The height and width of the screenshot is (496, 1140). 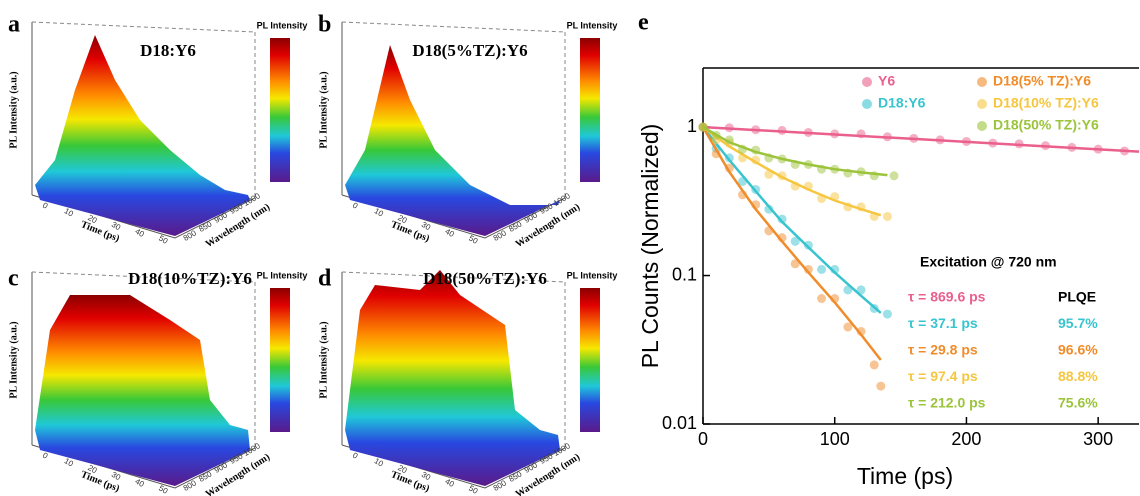 What do you see at coordinates (485, 278) in the screenshot?
I see `panel-title: D18(50%TZ):Y6` at bounding box center [485, 278].